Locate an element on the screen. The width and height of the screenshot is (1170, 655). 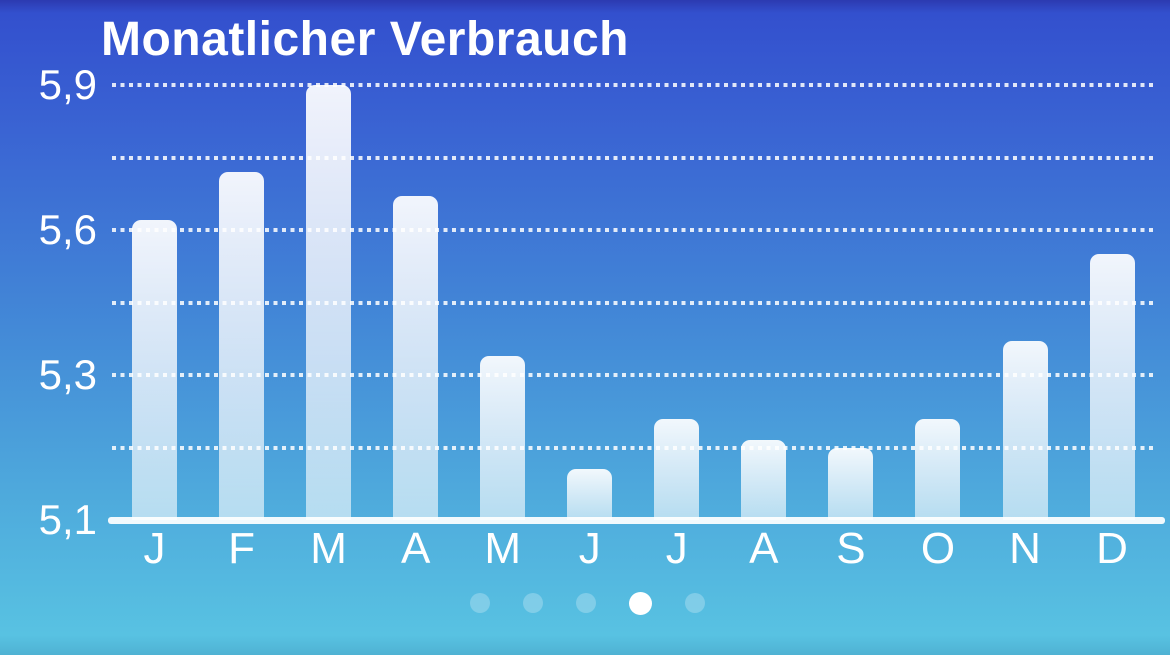
x-axis-baseline is located at coordinates (636, 520).